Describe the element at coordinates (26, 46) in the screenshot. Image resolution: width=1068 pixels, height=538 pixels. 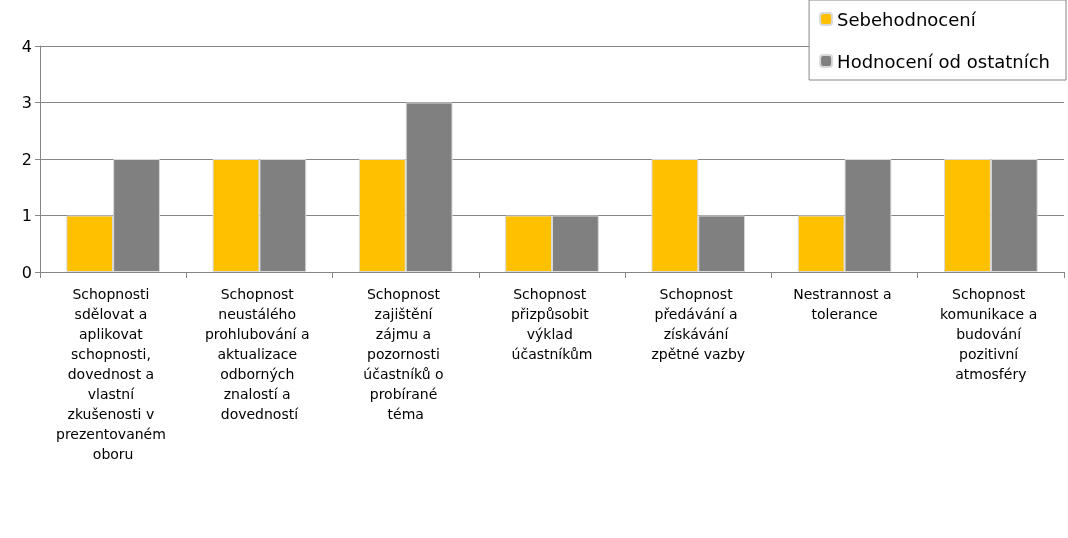
I see `y-tick-label: 4` at that location.